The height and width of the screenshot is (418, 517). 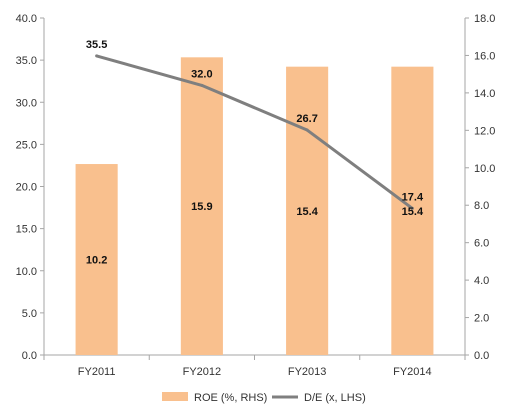 I want to click on left-tick-label: 25.0, so click(x=26, y=145).